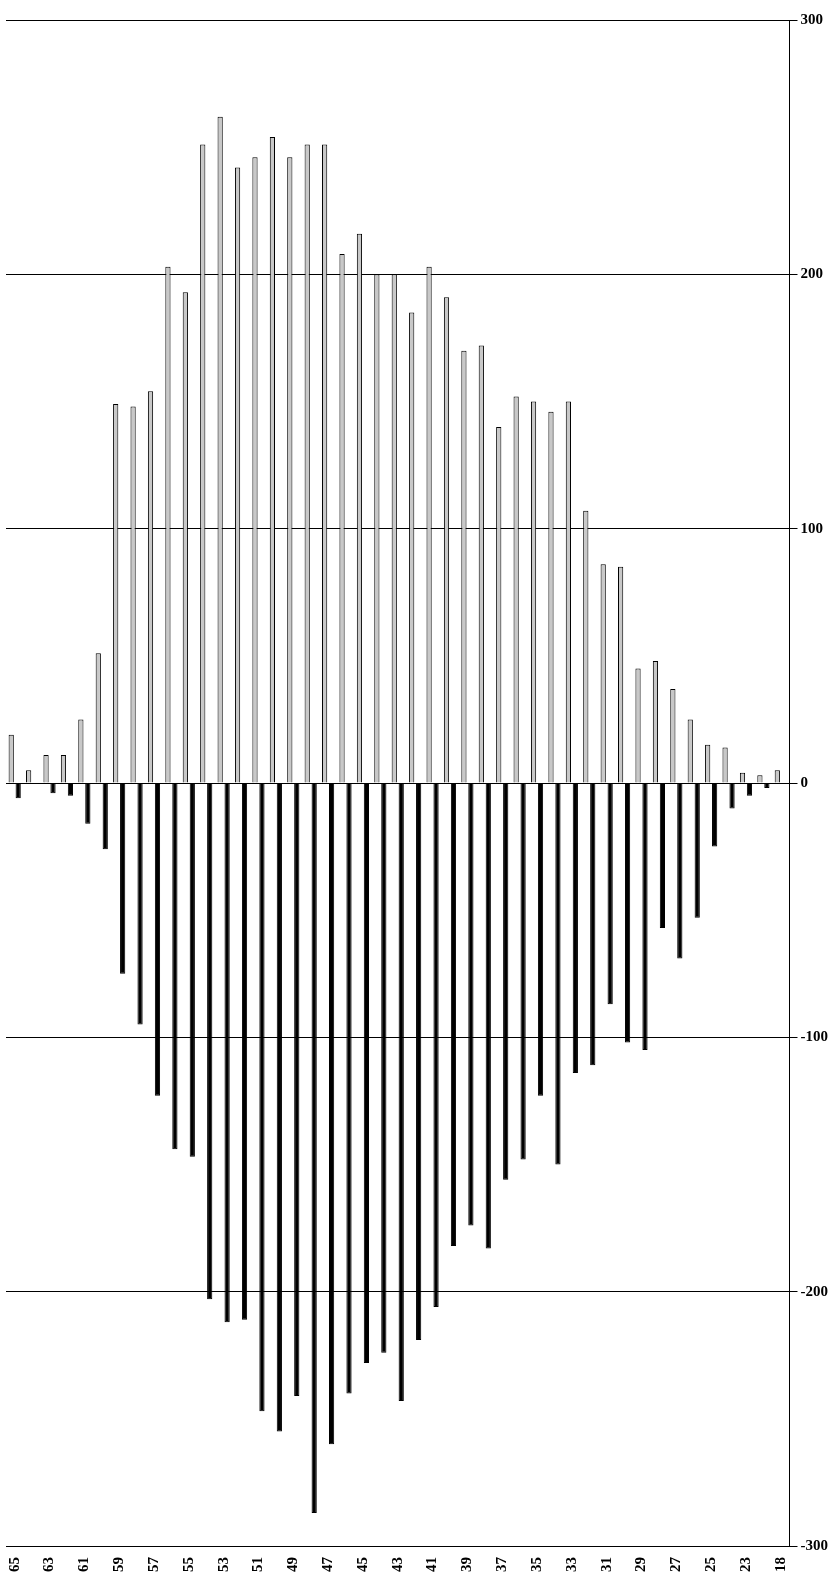  I want to click on x-tick-label: 47, so click(326, 1564).